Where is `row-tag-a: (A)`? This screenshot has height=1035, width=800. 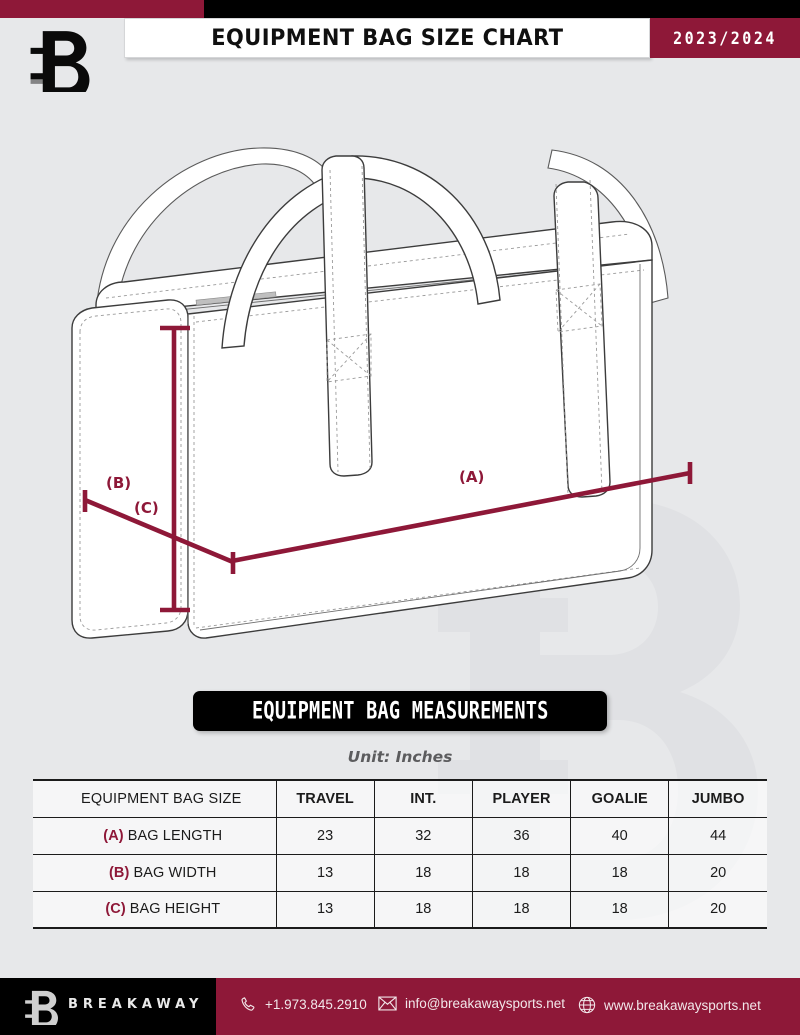 row-tag-a: (A) is located at coordinates (113, 835).